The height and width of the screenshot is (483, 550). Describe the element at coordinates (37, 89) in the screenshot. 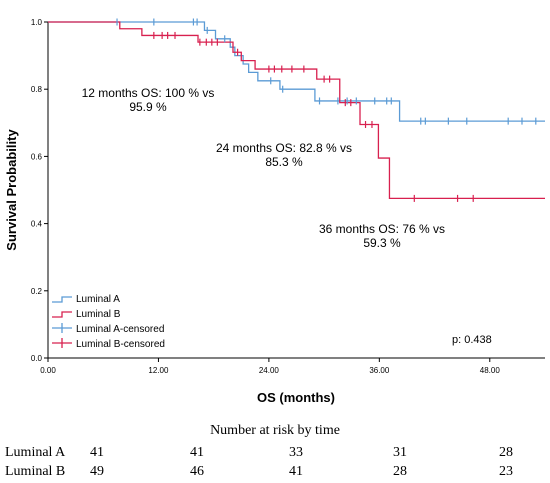

I see `y-tick-label: 0.8` at that location.